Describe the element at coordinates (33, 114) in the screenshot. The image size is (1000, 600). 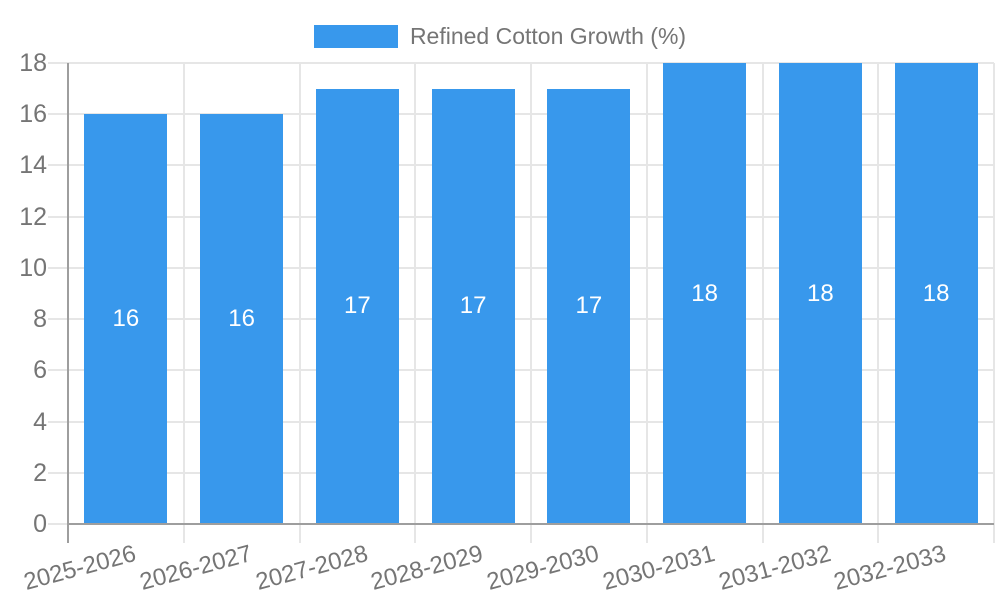
I see `y-axis-tick-label: 16` at that location.